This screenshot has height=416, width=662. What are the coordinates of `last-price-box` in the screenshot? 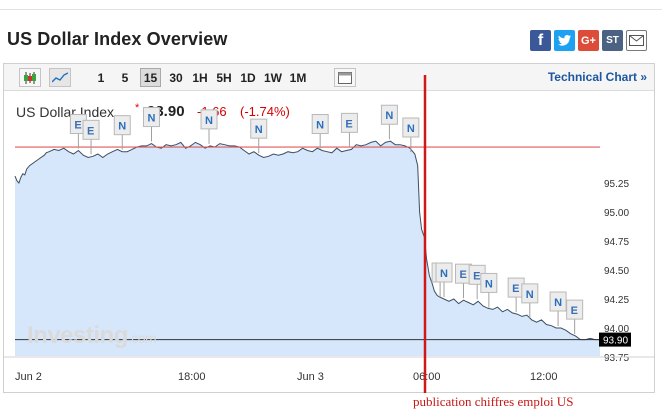 It's located at (615, 339).